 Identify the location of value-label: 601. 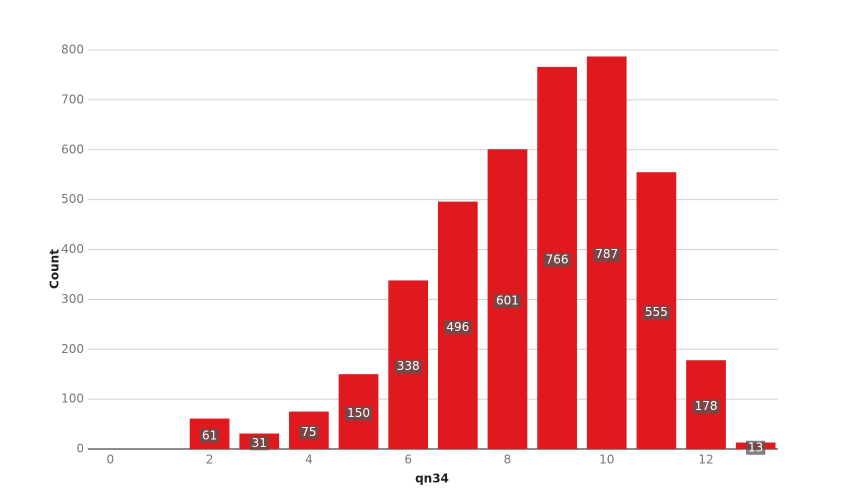
(507, 301).